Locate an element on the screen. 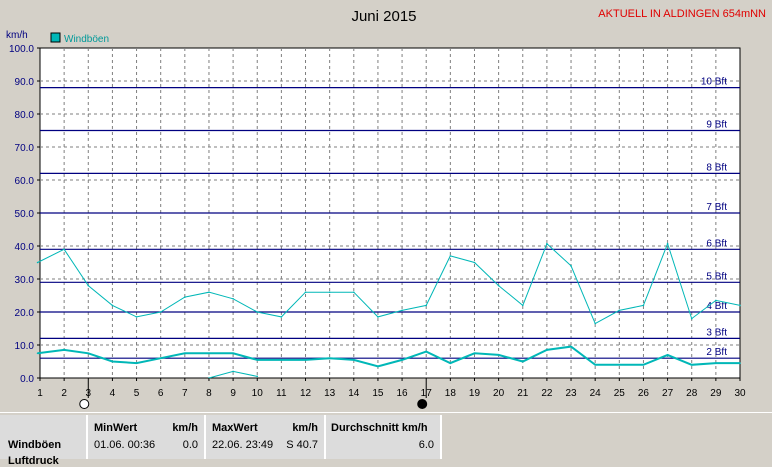 The width and height of the screenshot is (772, 467). stats-avg-cell: Durchschnitt km/h 6.0 is located at coordinates (384, 437).